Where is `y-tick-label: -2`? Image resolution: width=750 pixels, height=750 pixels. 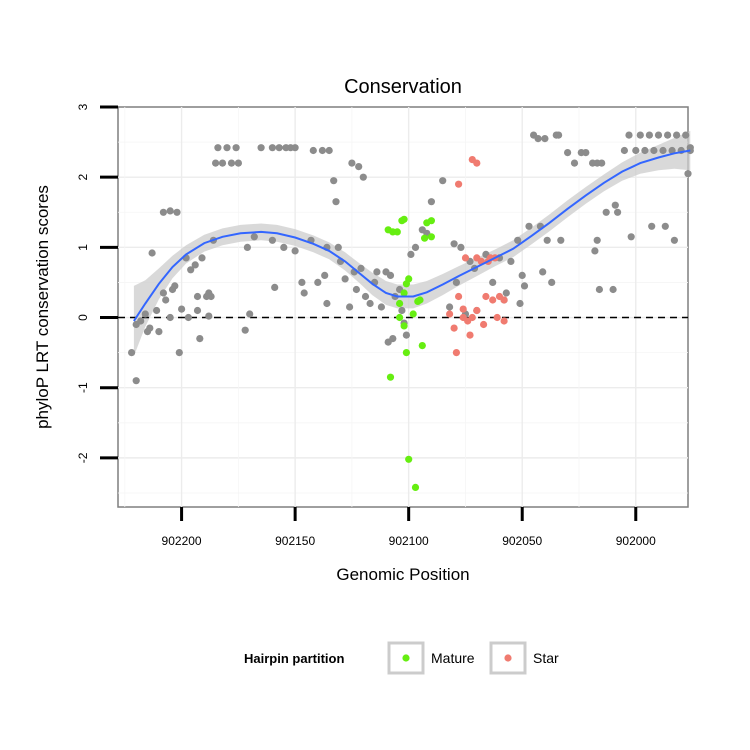 y-tick-label: -2 is located at coordinates (83, 457).